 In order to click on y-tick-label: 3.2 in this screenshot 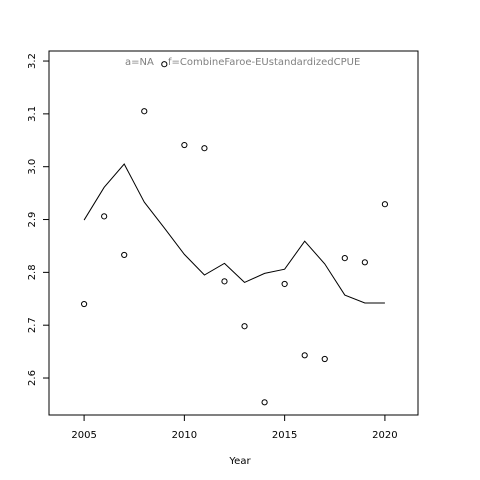, I will do `click(32, 61)`.